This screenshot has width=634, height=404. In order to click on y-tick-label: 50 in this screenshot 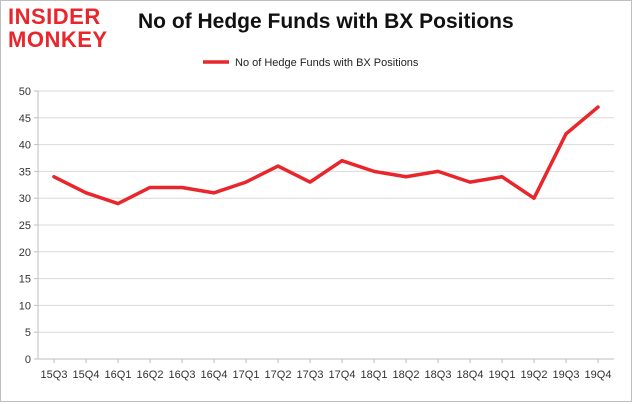, I will do `click(25, 92)`.